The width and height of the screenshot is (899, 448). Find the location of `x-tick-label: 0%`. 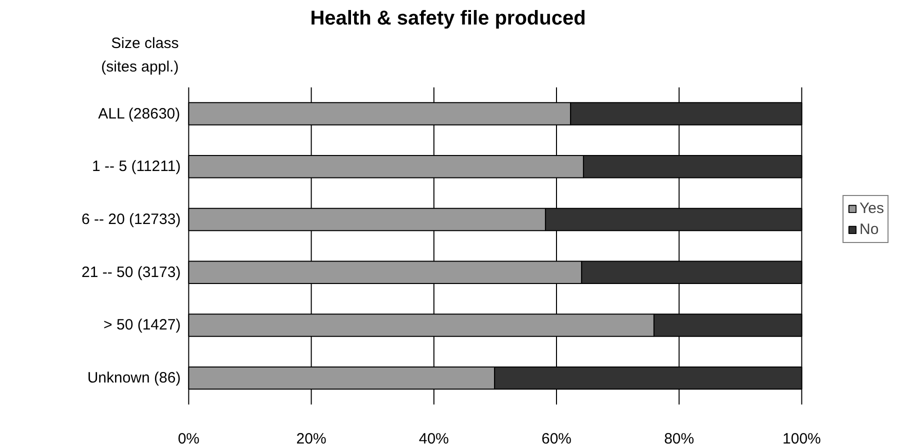

x-tick-label: 0% is located at coordinates (189, 439).